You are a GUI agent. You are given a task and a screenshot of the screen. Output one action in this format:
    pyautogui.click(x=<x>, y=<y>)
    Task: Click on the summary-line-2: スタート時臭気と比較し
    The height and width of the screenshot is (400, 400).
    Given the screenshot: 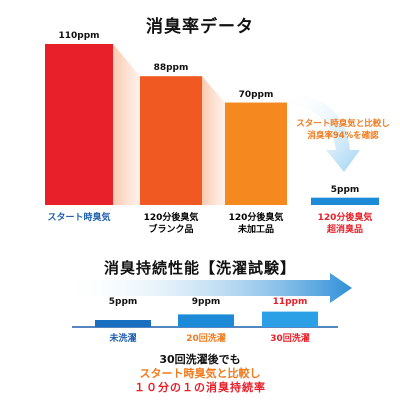 What is the action you would take?
    pyautogui.click(x=200, y=373)
    